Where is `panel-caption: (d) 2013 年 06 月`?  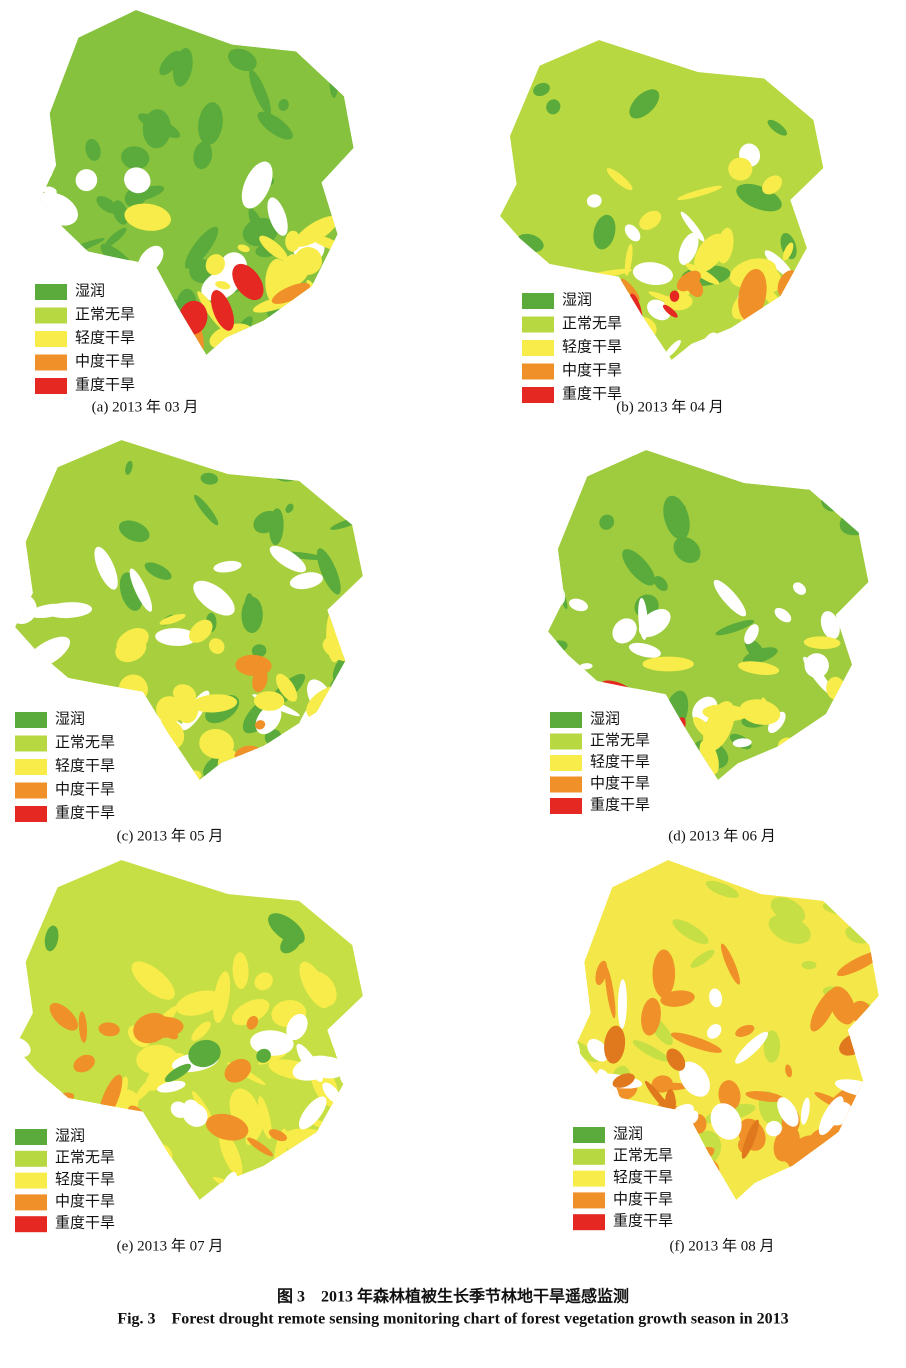 panel-caption: (d) 2013 年 06 月 is located at coordinates (722, 835).